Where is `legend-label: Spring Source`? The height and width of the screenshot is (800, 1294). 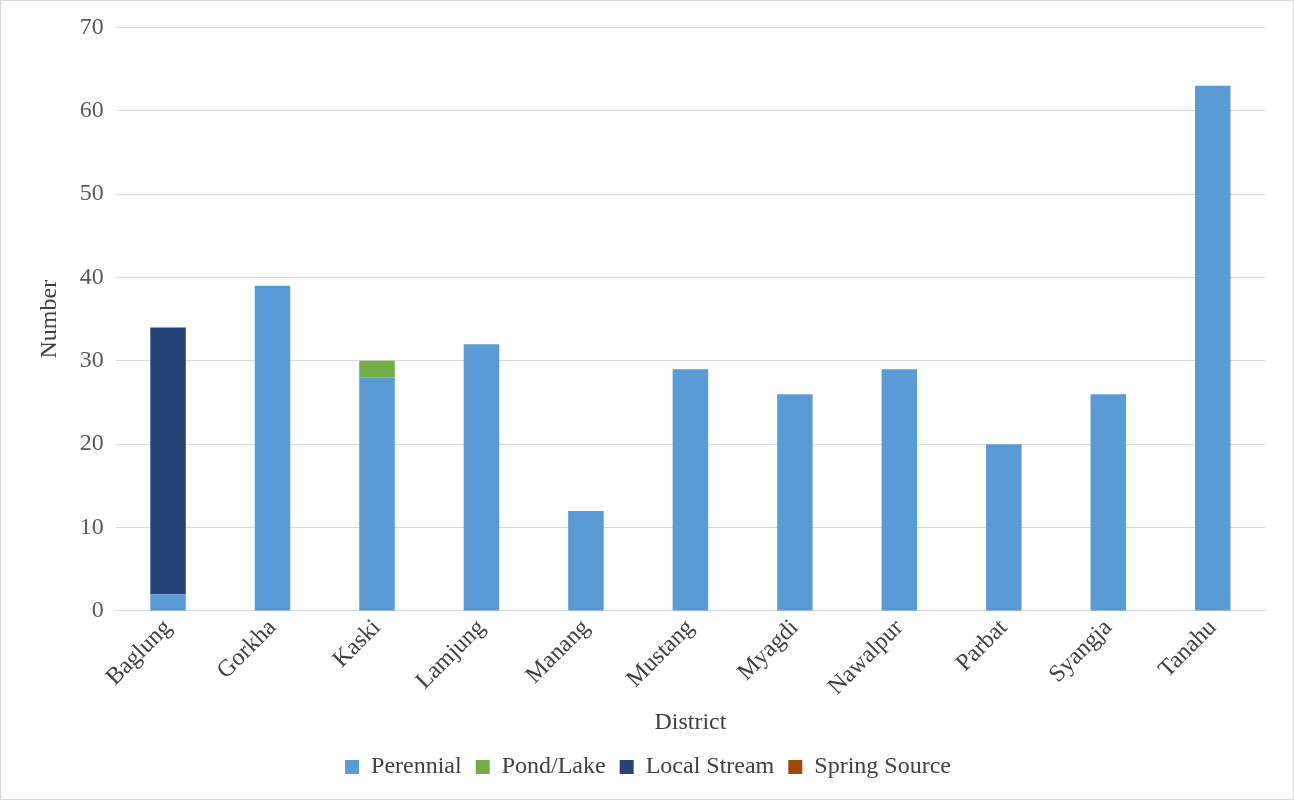 legend-label: Spring Source is located at coordinates (882, 765).